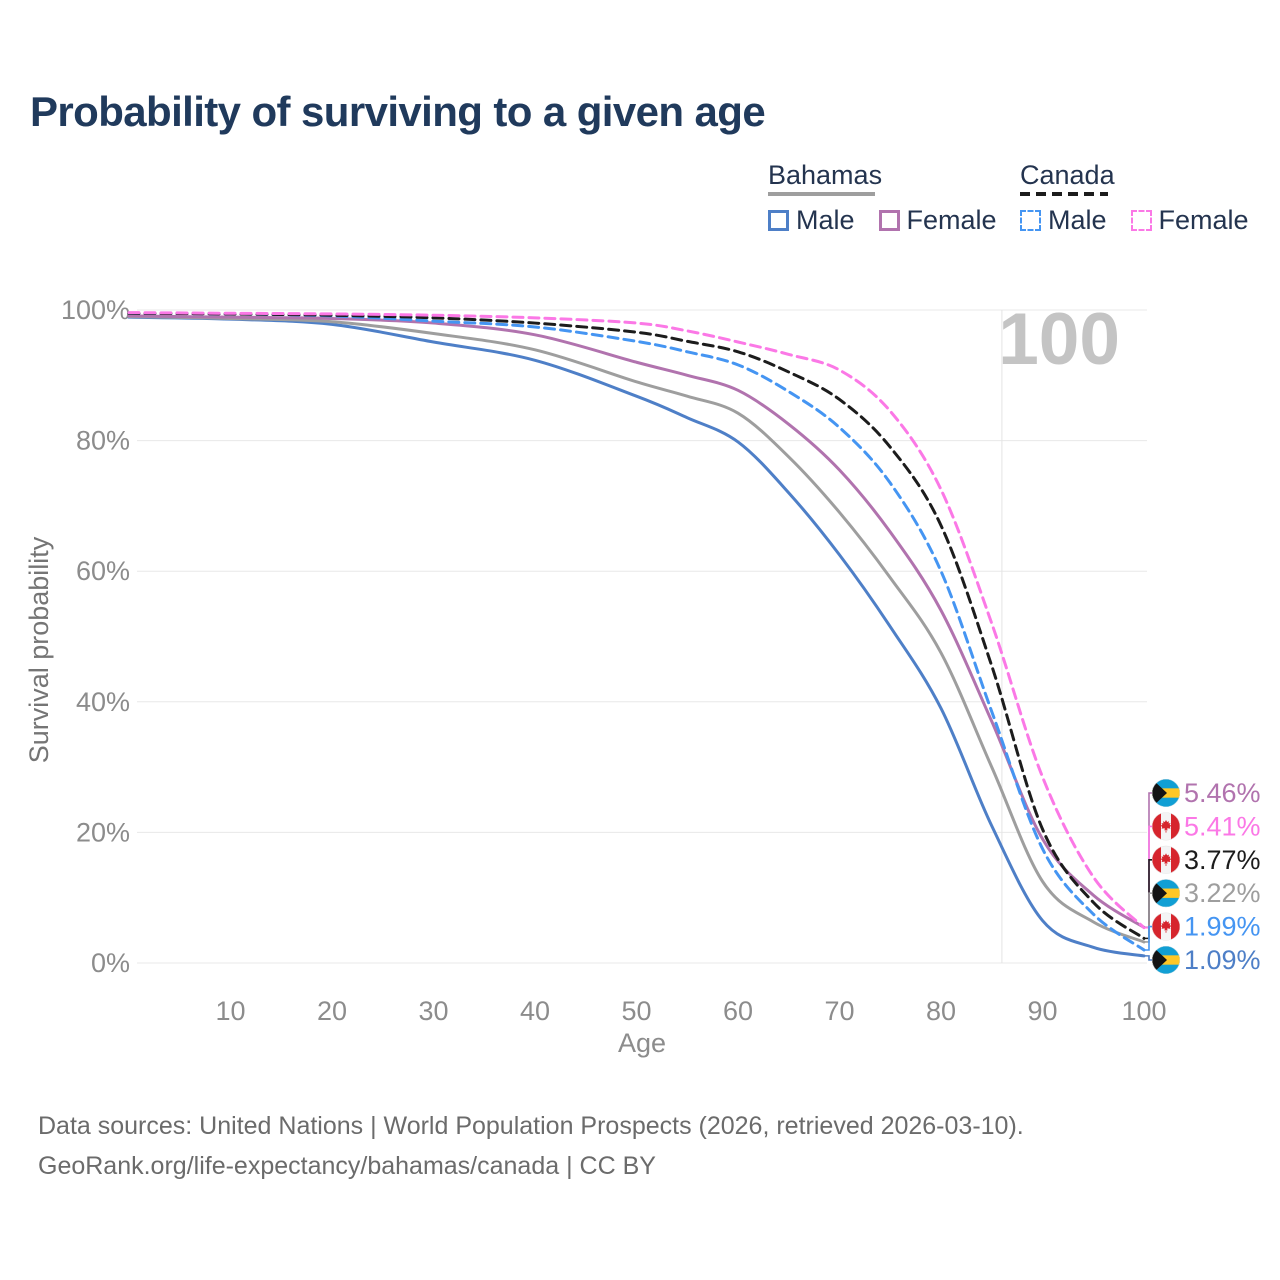  Describe the element at coordinates (1203, 220) in the screenshot. I see `legend-label-canada-female: Female` at that location.